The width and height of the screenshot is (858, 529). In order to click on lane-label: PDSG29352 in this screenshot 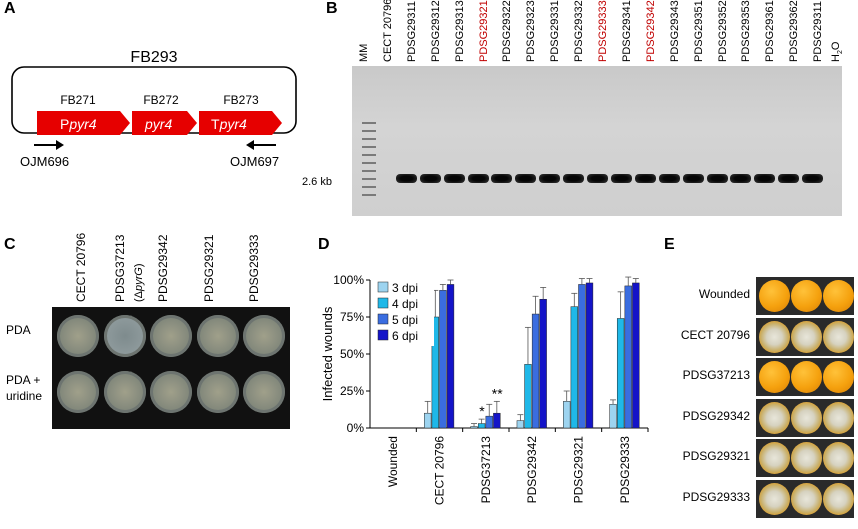, I will do `click(722, 31)`.